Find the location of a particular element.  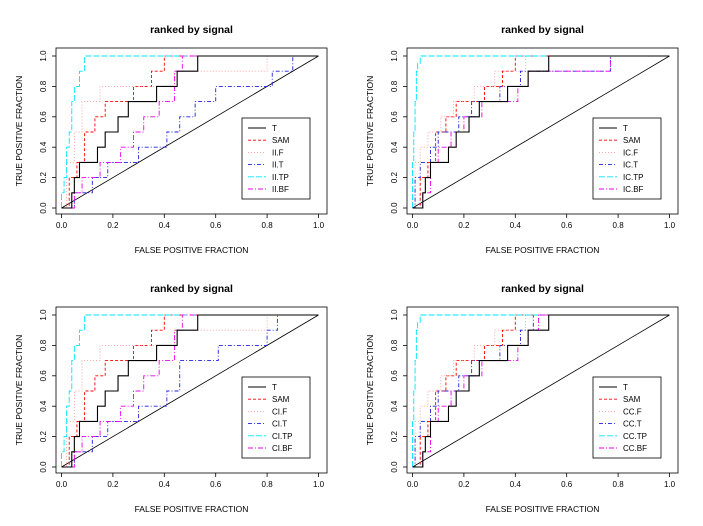

series-line-ii-tp is located at coordinates (190, 131).